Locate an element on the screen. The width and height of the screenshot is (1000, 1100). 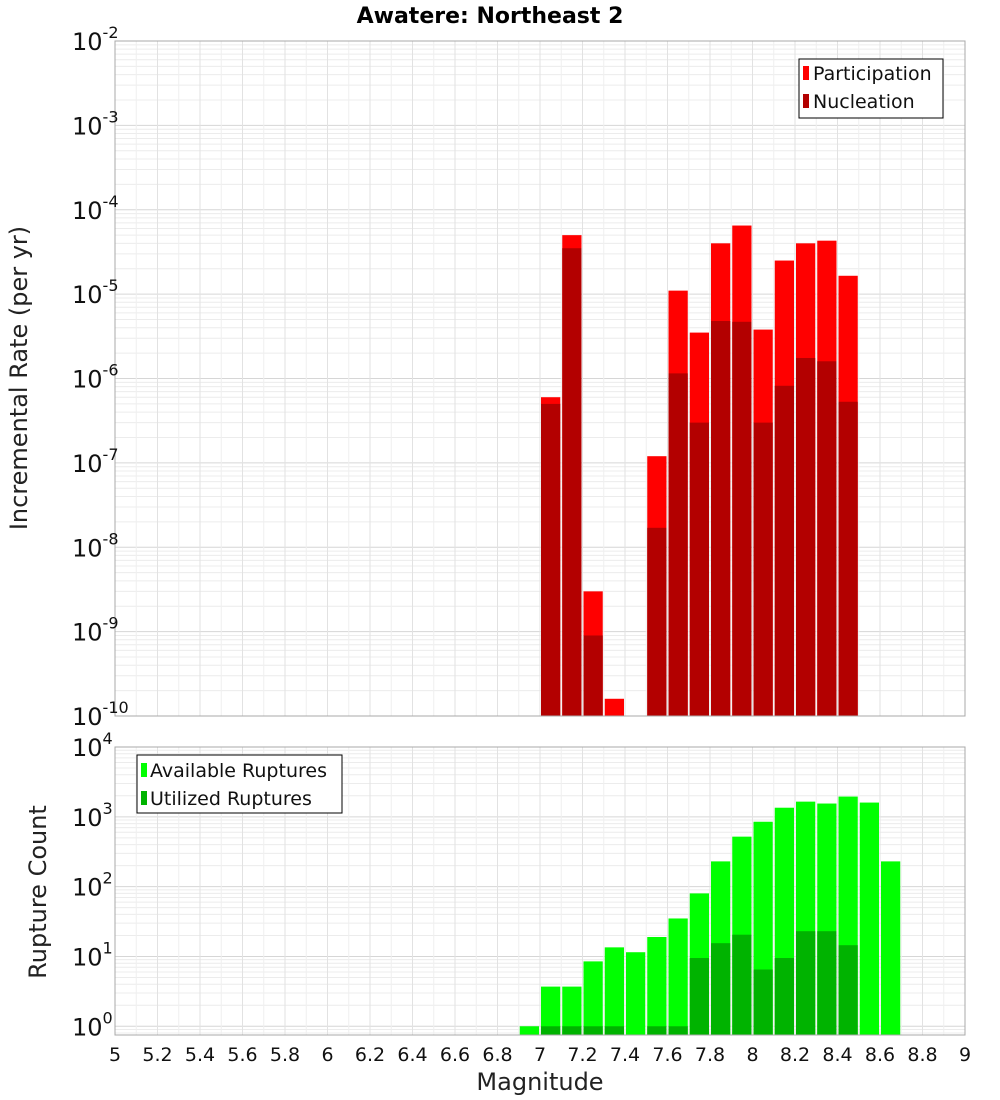
y-tick-label: 10⁰ is located at coordinates (92, 1024).